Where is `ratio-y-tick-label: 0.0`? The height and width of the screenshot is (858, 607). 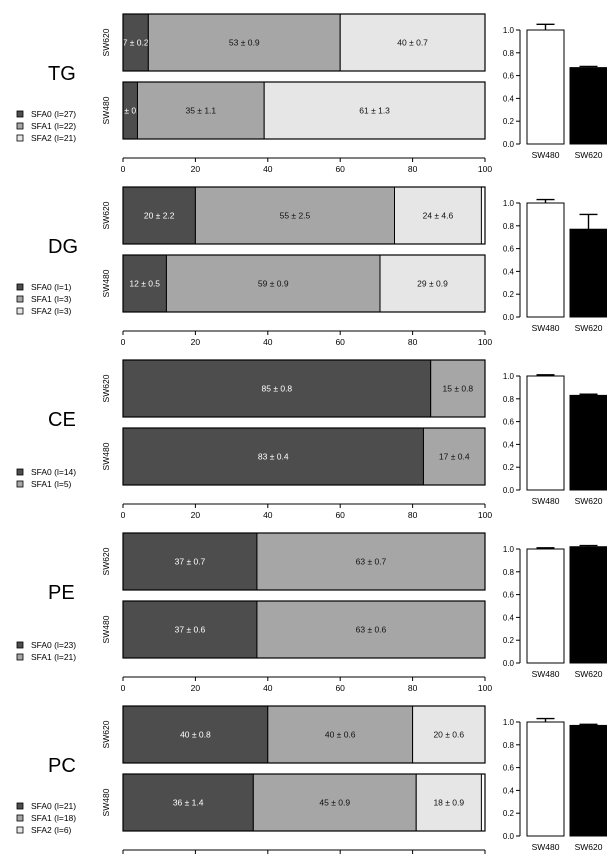
ratio-y-tick-label: 0.0 is located at coordinates (509, 317).